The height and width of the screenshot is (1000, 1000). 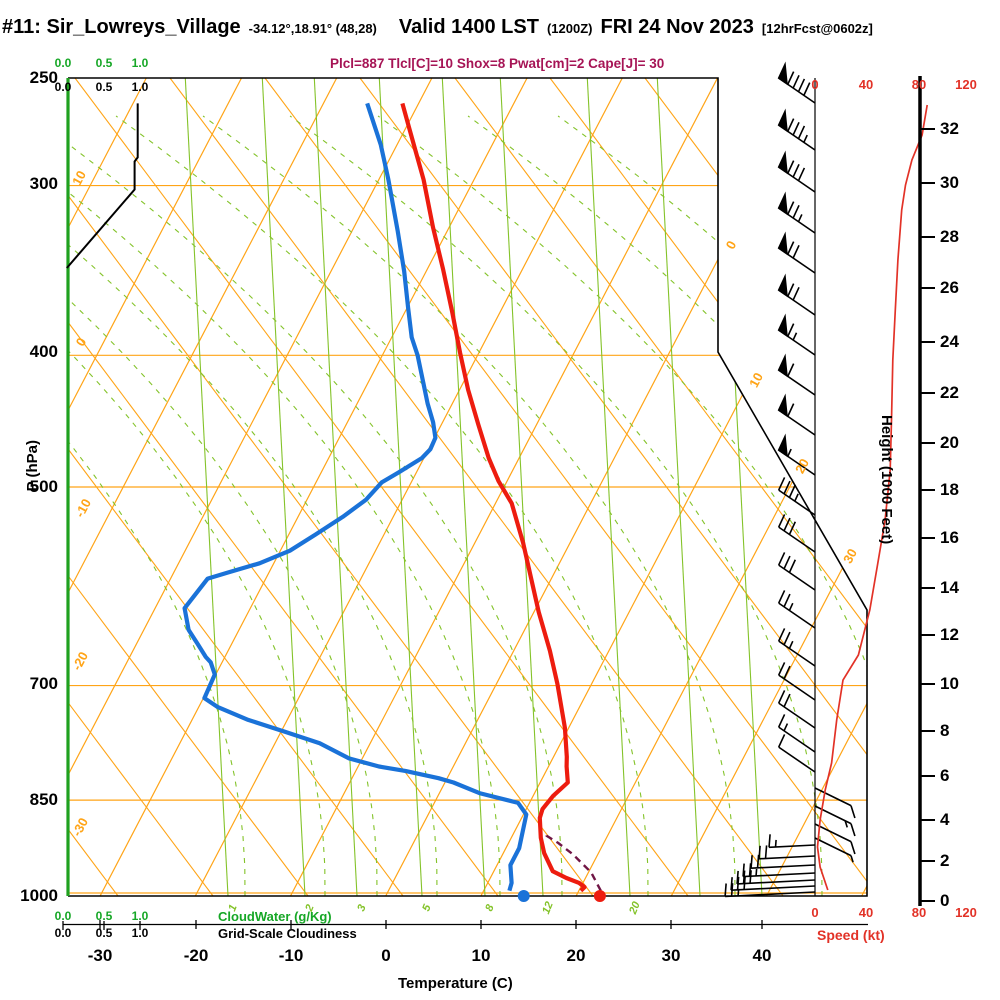 What do you see at coordinates (949, 442) in the screenshot?
I see `height-tick-label: 20` at bounding box center [949, 442].